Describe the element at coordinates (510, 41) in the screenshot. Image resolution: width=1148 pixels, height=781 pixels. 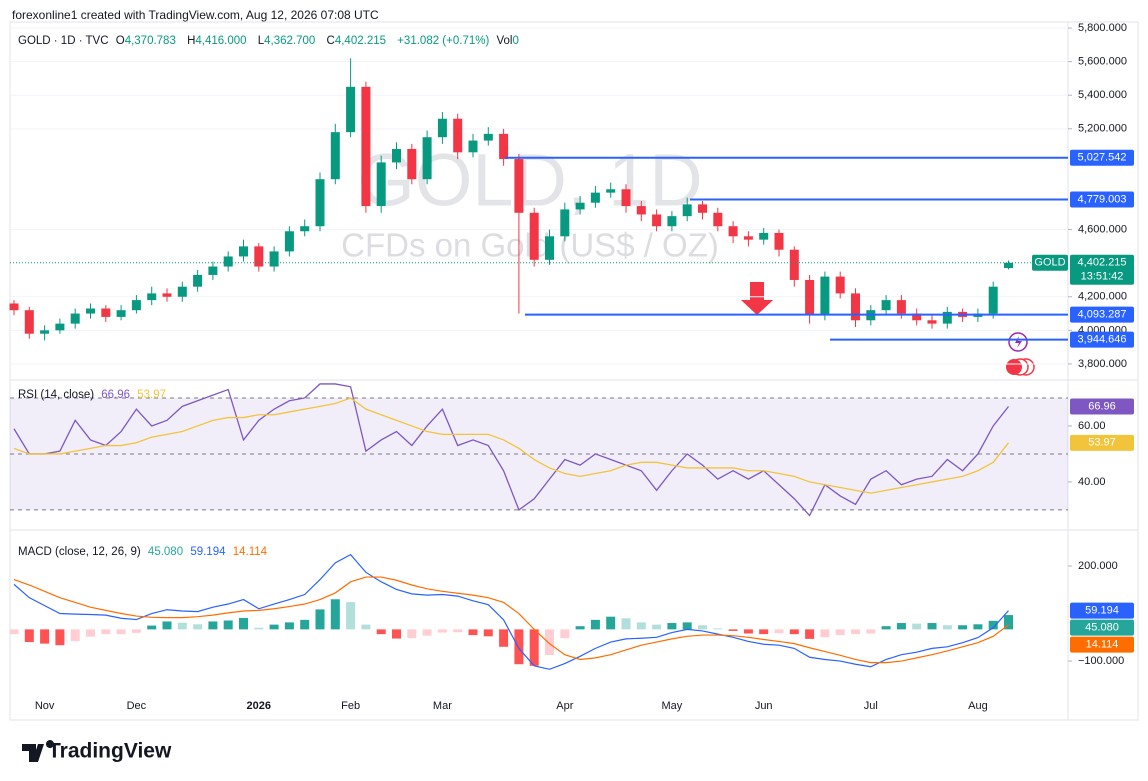
I see `volume: Vol0` at that location.